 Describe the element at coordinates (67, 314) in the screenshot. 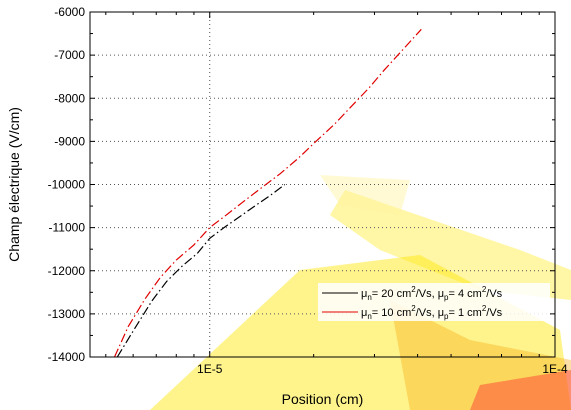

I see `y-tick-label: -13000` at that location.